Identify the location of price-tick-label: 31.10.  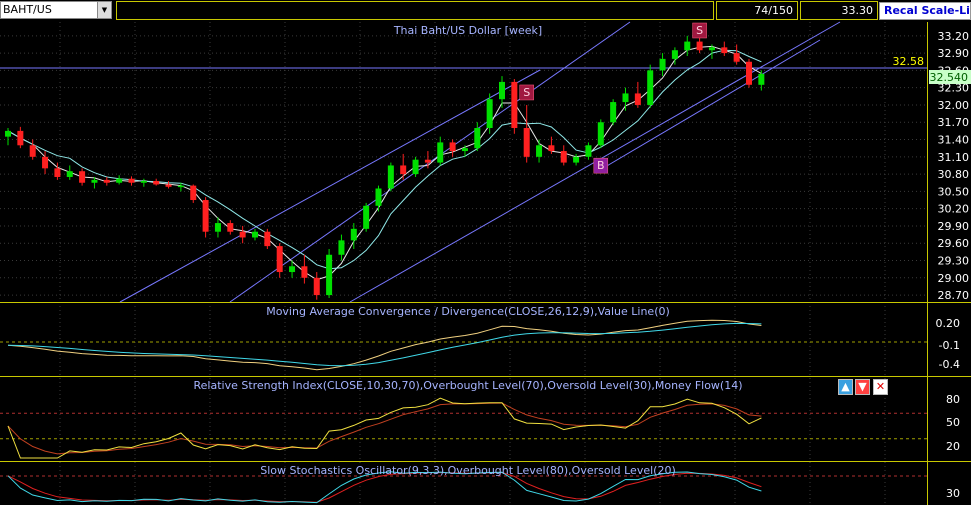
(954, 157).